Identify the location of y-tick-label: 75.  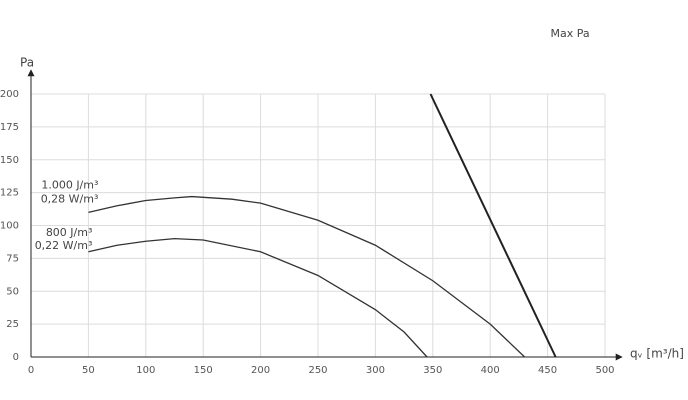
(12, 258).